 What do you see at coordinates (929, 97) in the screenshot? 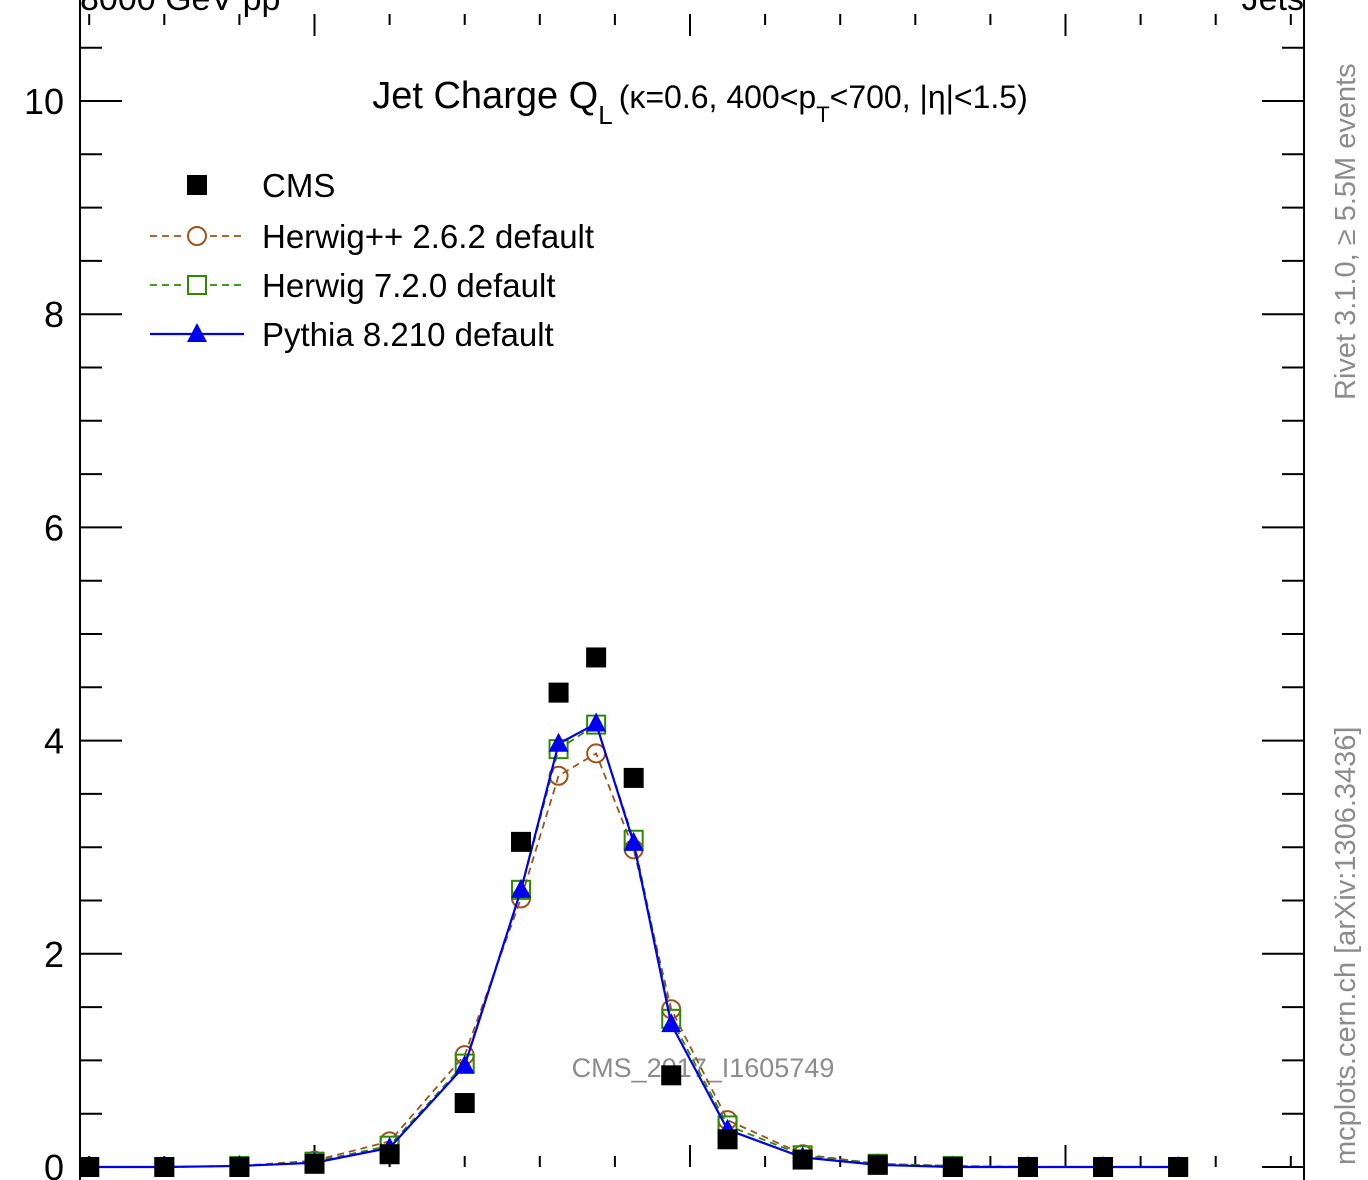
I see `title-detail-post: <700, |η|<1.5)` at bounding box center [929, 97].